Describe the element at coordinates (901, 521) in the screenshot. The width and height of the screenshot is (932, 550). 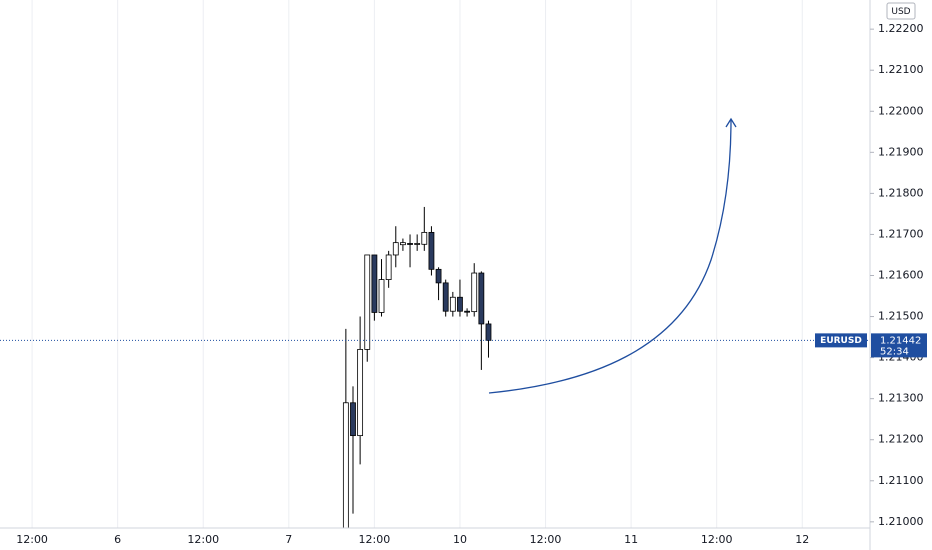
I see `y-tick-label: 1.21000` at that location.